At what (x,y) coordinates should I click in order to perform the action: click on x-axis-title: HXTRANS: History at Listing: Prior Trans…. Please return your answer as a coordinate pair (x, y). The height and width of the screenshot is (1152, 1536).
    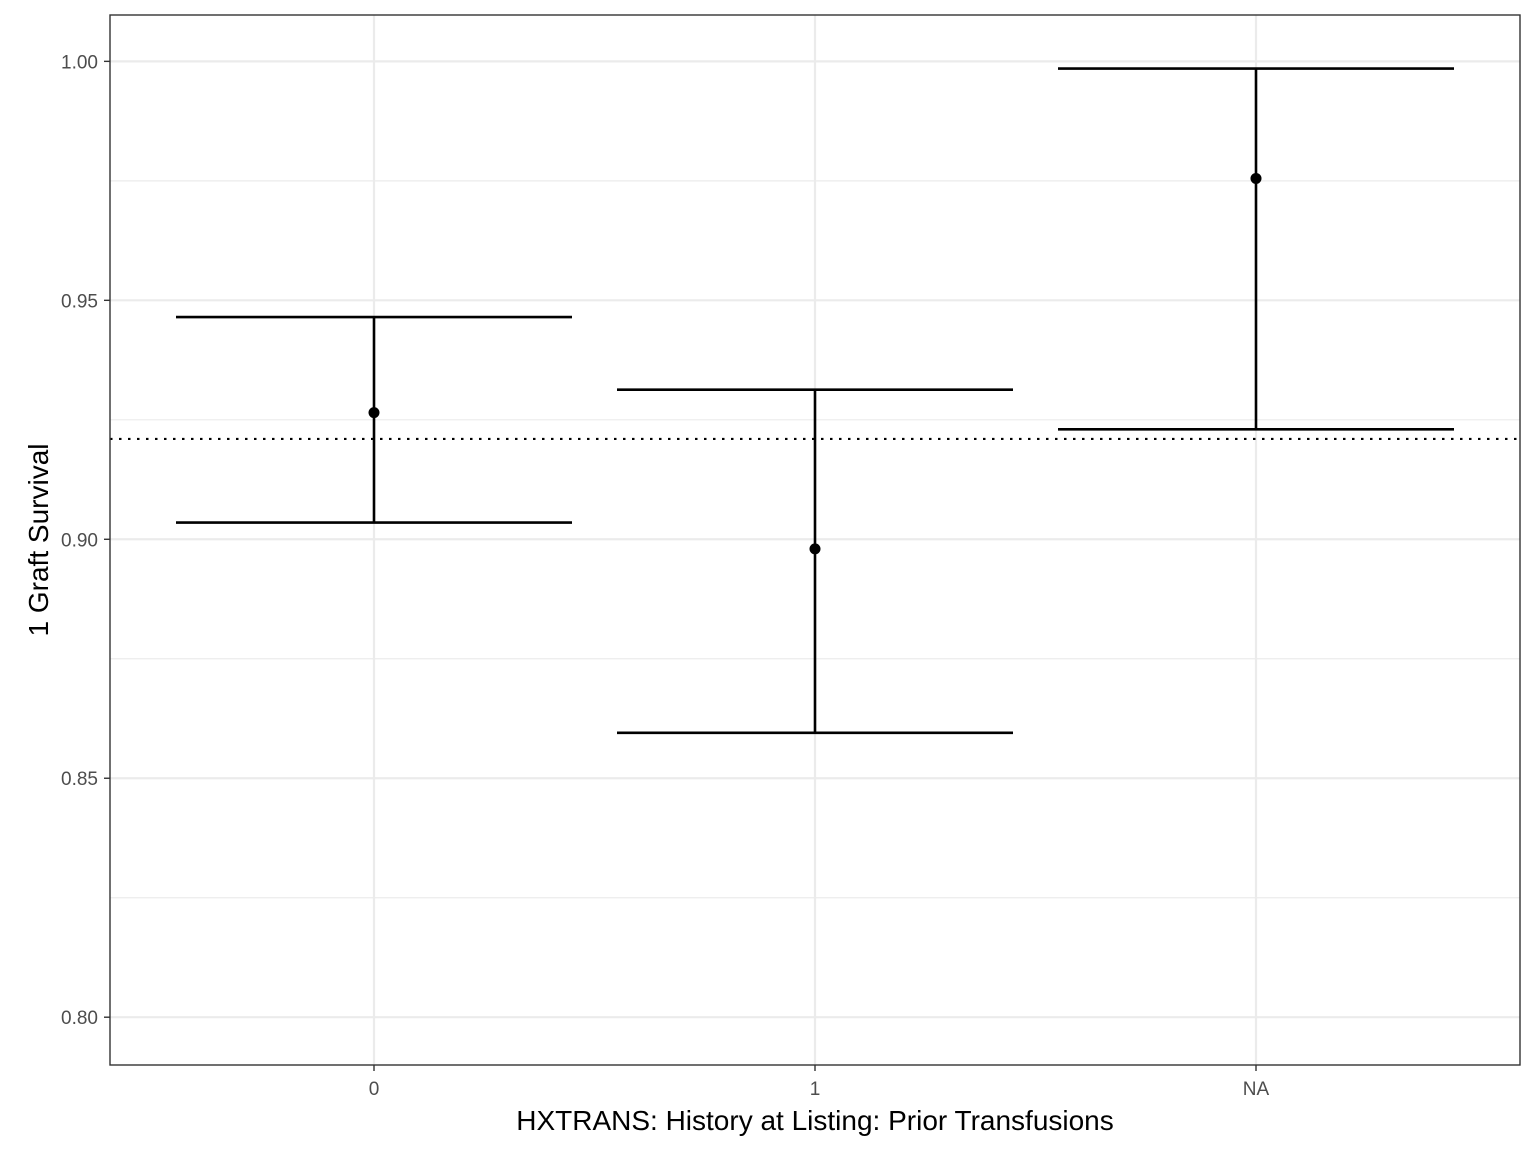
    Looking at the image, I should click on (815, 1120).